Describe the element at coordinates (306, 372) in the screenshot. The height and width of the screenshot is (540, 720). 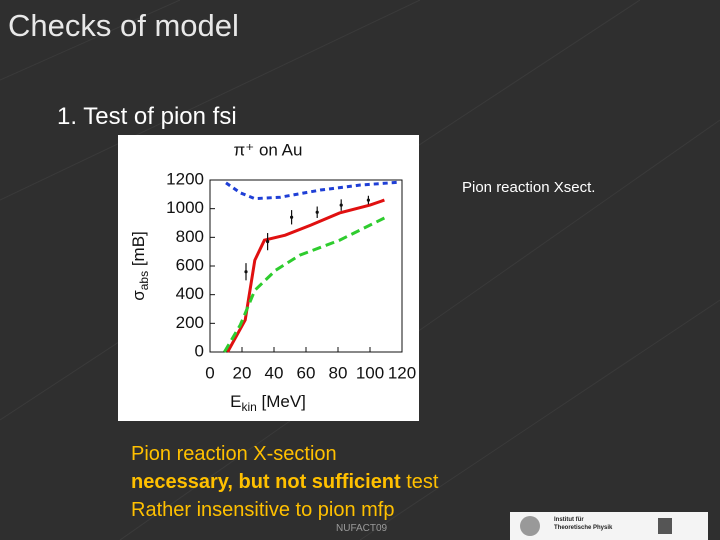
I see `x-tick-label: 60` at that location.